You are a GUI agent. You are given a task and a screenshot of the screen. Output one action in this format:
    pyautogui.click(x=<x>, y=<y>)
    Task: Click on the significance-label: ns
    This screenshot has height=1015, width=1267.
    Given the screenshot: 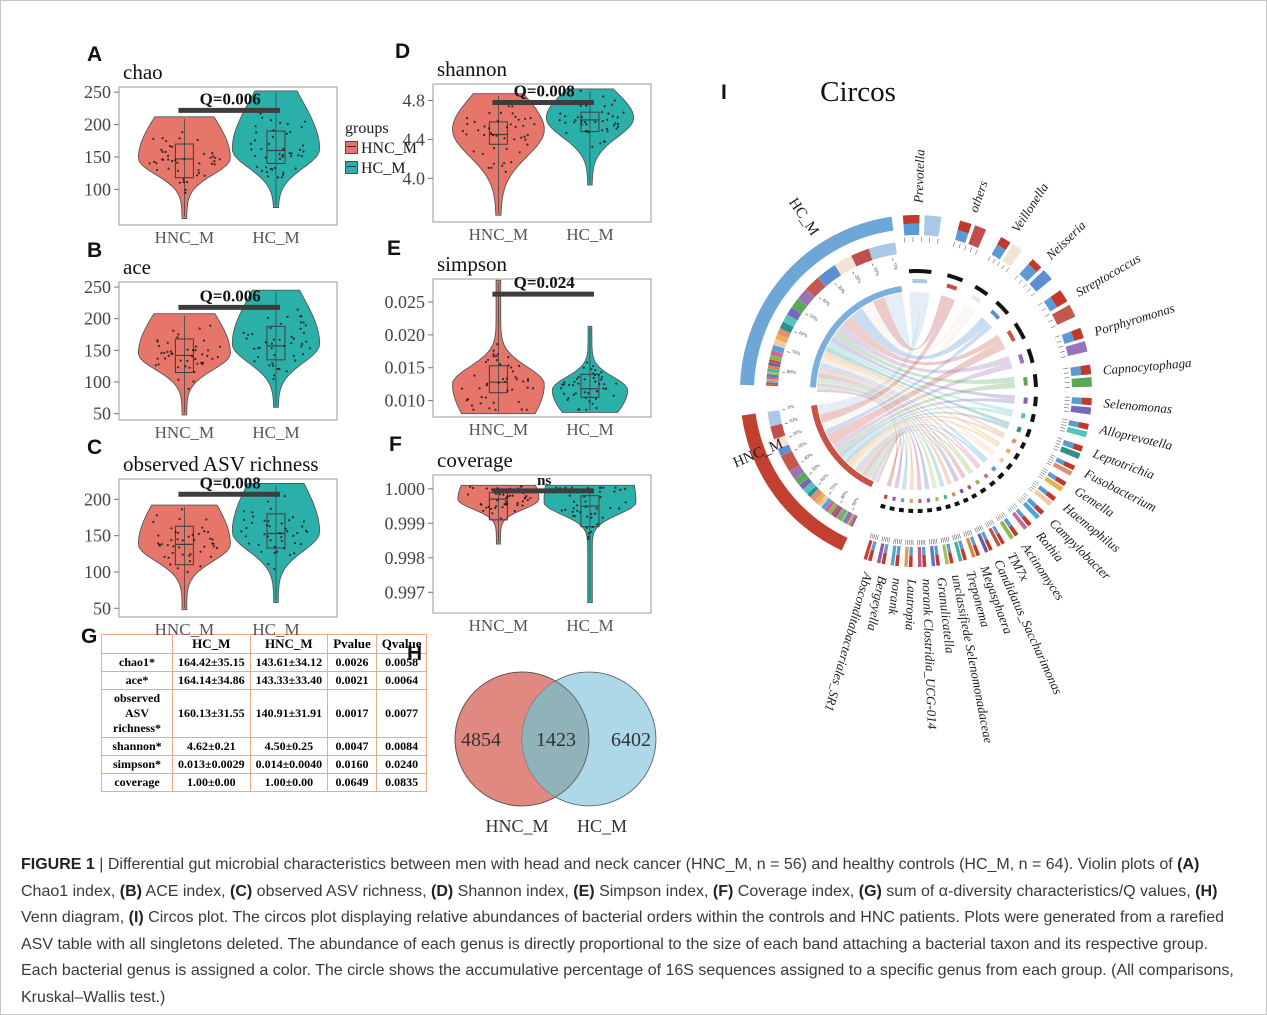 What is the action you would take?
    pyautogui.click(x=544, y=481)
    